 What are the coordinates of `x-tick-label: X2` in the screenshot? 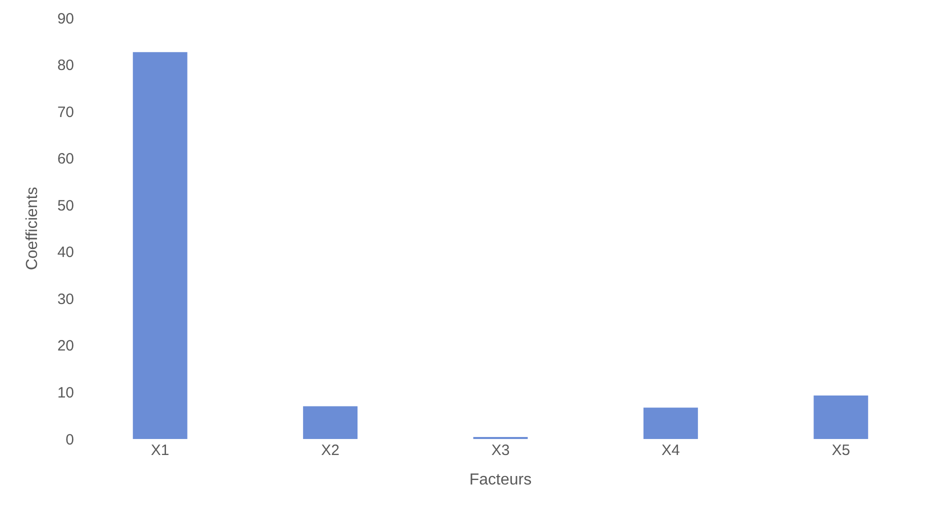 It's located at (330, 450).